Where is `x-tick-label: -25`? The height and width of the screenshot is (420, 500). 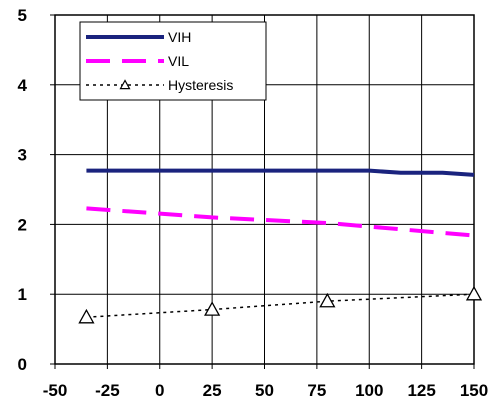
x-tick-label: -25 is located at coordinates (107, 390).